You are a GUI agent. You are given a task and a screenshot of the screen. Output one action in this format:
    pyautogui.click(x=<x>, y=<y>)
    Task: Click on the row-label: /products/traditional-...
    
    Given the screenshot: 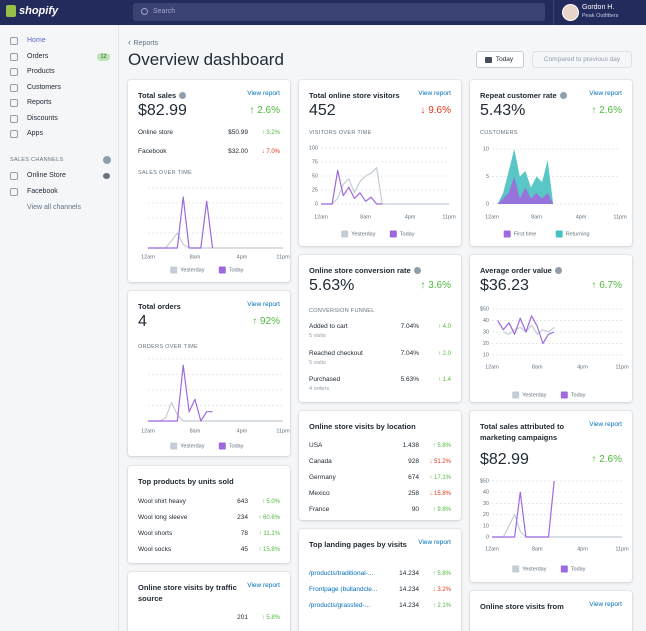 What is the action you would take?
    pyautogui.click(x=341, y=573)
    